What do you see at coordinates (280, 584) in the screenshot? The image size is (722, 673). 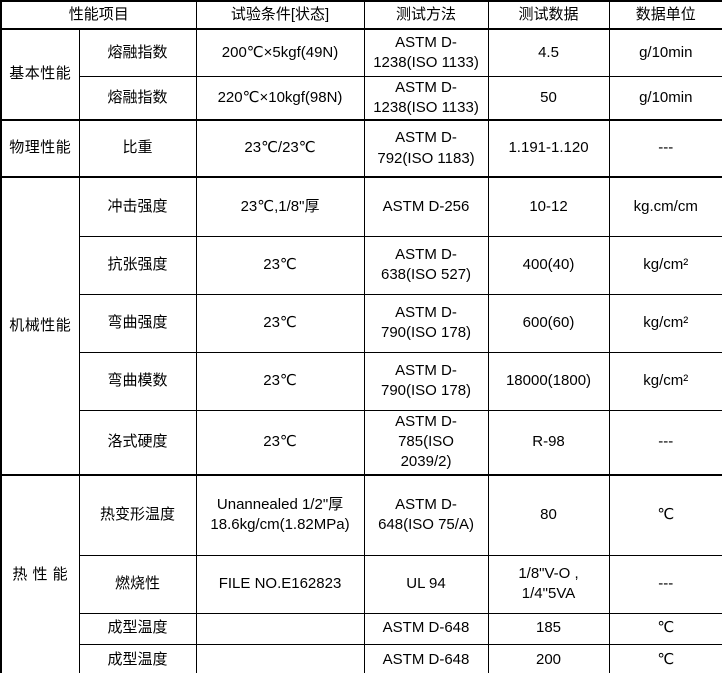 I see `condition-cell: FILE NO.E162823` at bounding box center [280, 584].